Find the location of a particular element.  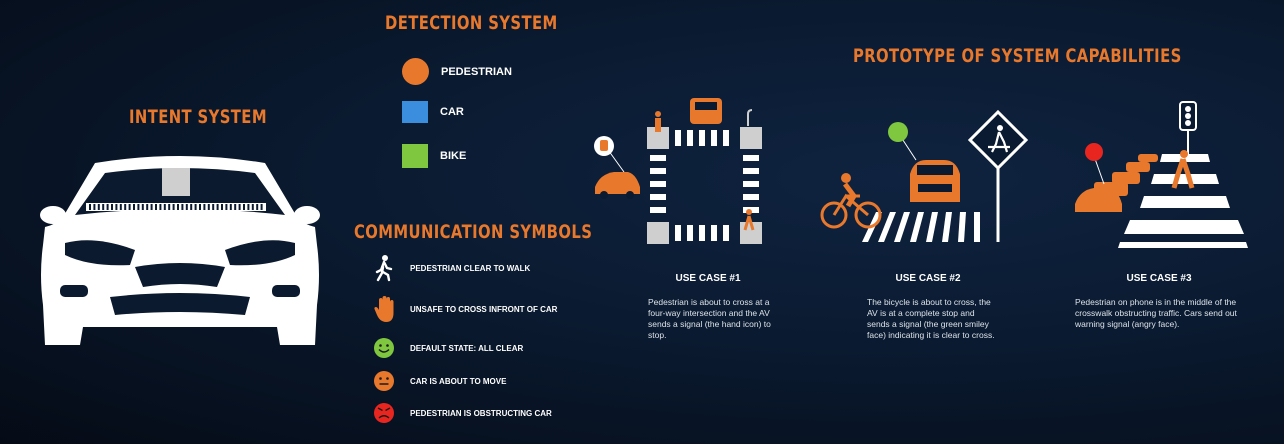

symbol-label-clear-to-walk: PEDESTRIAN CLEAR TO WALK is located at coordinates (470, 268).